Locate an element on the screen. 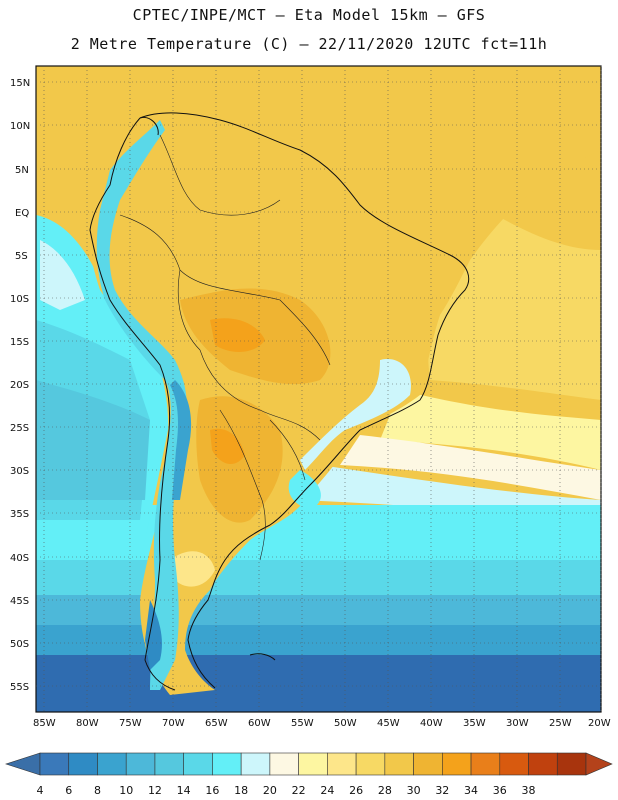  colorbar-left-arrow is located at coordinates (23, 764).